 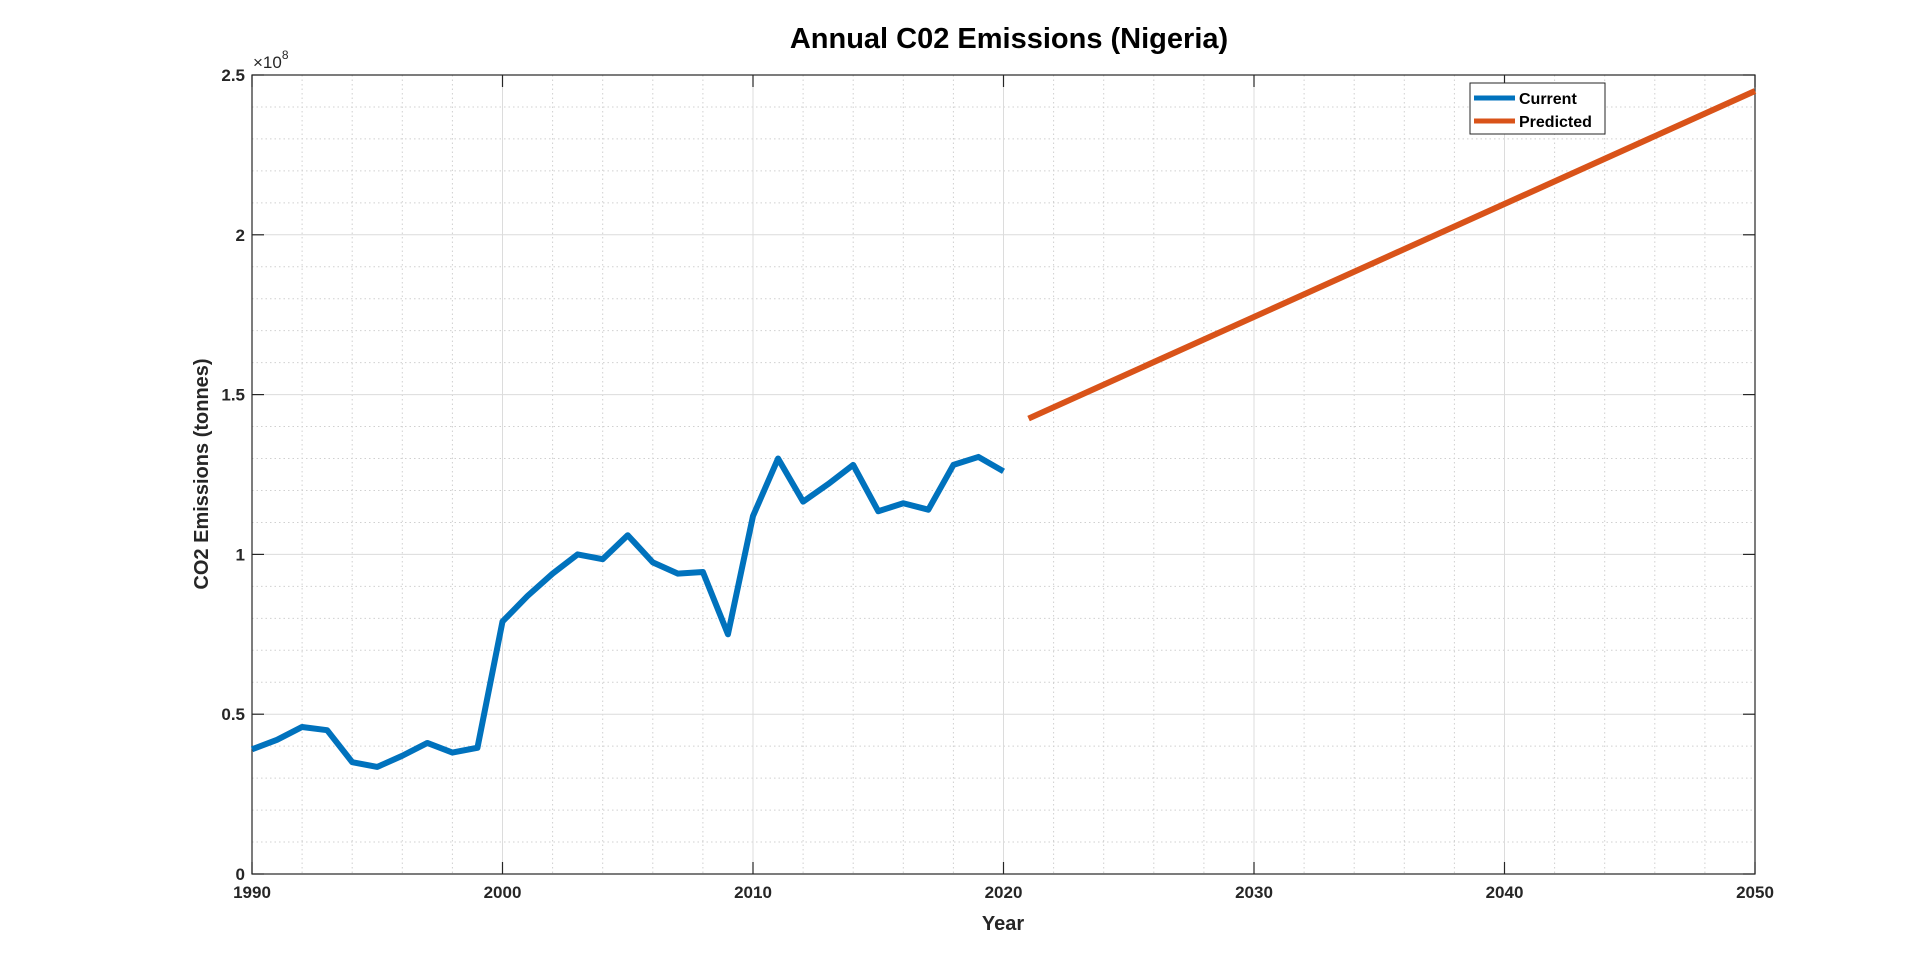 I want to click on series-line-current, so click(x=627, y=611).